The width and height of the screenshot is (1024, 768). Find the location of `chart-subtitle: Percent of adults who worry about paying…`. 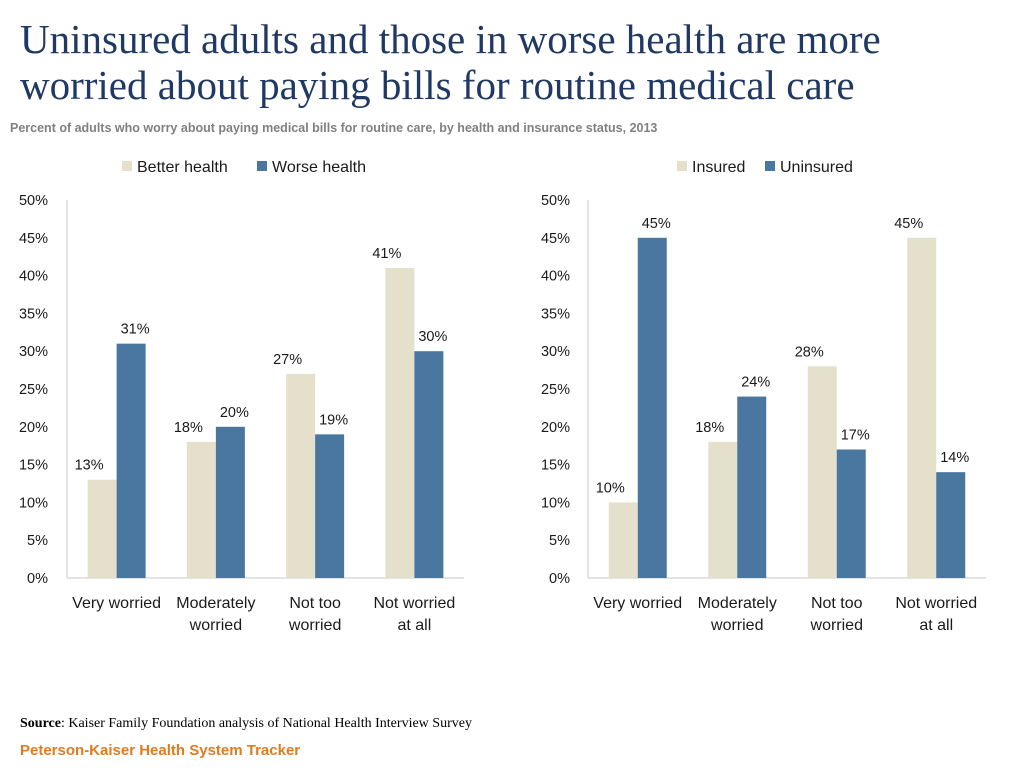

chart-subtitle: Percent of adults who worry about paying… is located at coordinates (334, 128).